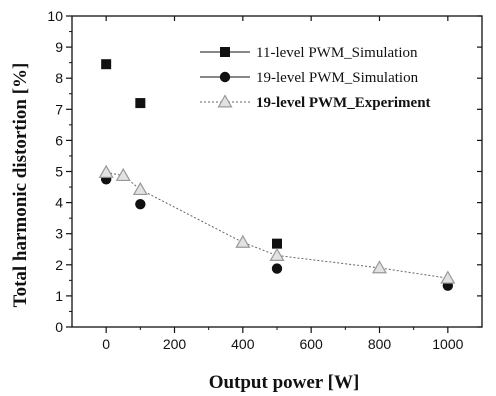 This screenshot has height=396, width=496. I want to click on legend-marker-circle, so click(225, 77).